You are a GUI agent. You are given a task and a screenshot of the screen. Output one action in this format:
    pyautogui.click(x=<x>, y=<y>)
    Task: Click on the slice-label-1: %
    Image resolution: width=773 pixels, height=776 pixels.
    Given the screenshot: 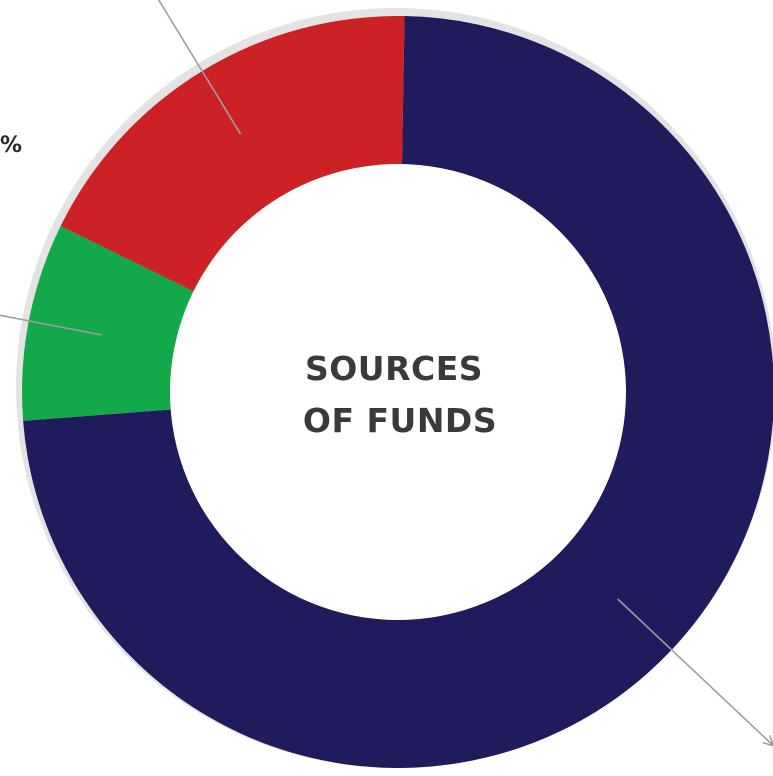 What is the action you would take?
    pyautogui.click(x=11, y=145)
    